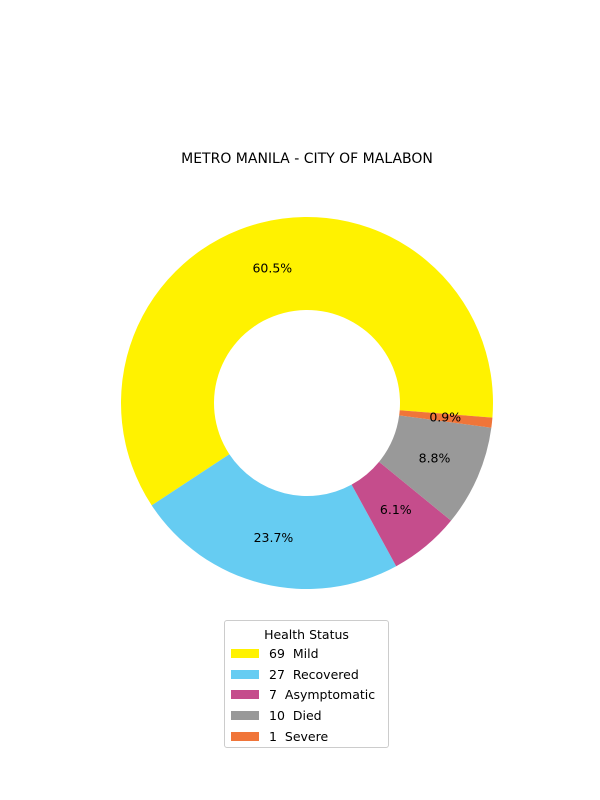  I want to click on legend-title: Health Status, so click(306, 634).